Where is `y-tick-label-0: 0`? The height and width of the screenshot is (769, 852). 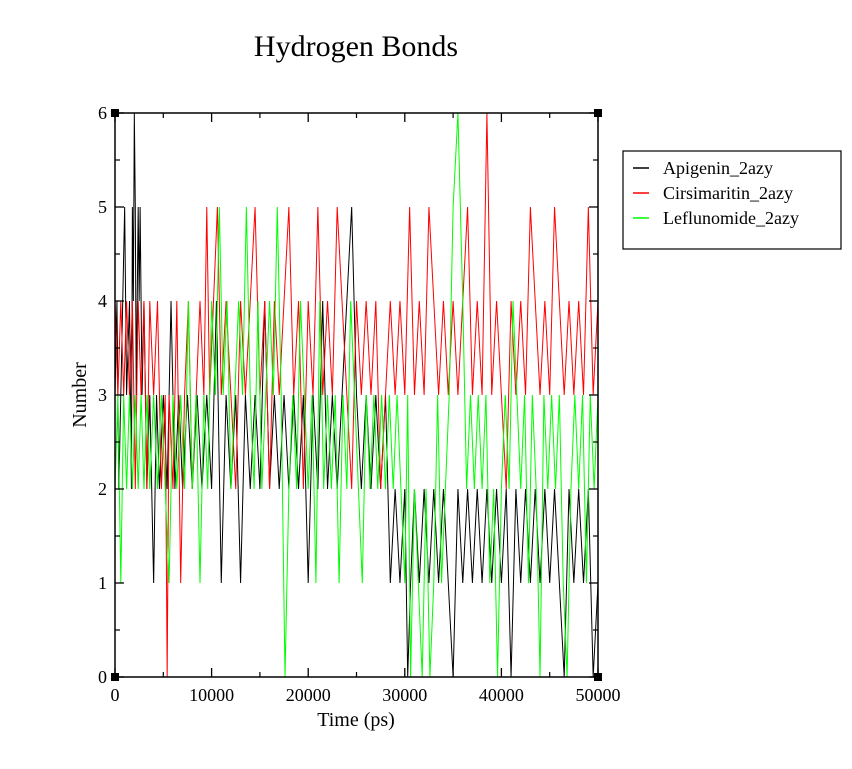 y-tick-label-0: 0 is located at coordinates (102, 677).